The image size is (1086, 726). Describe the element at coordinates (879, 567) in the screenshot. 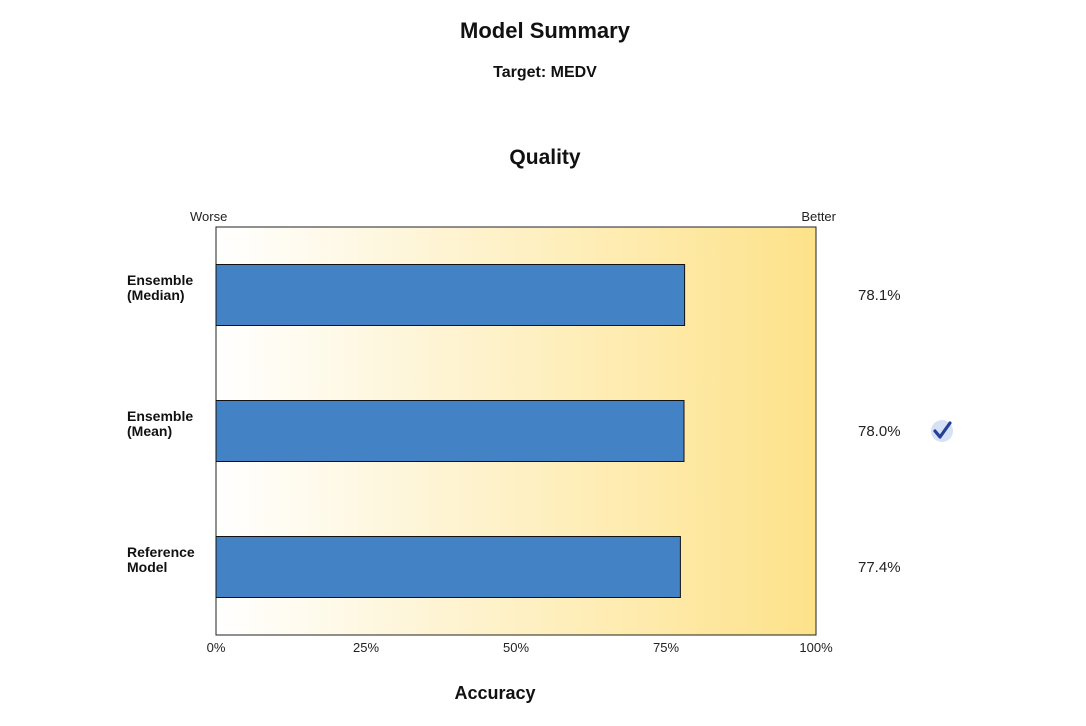

I see `value-label: 77.4%` at that location.